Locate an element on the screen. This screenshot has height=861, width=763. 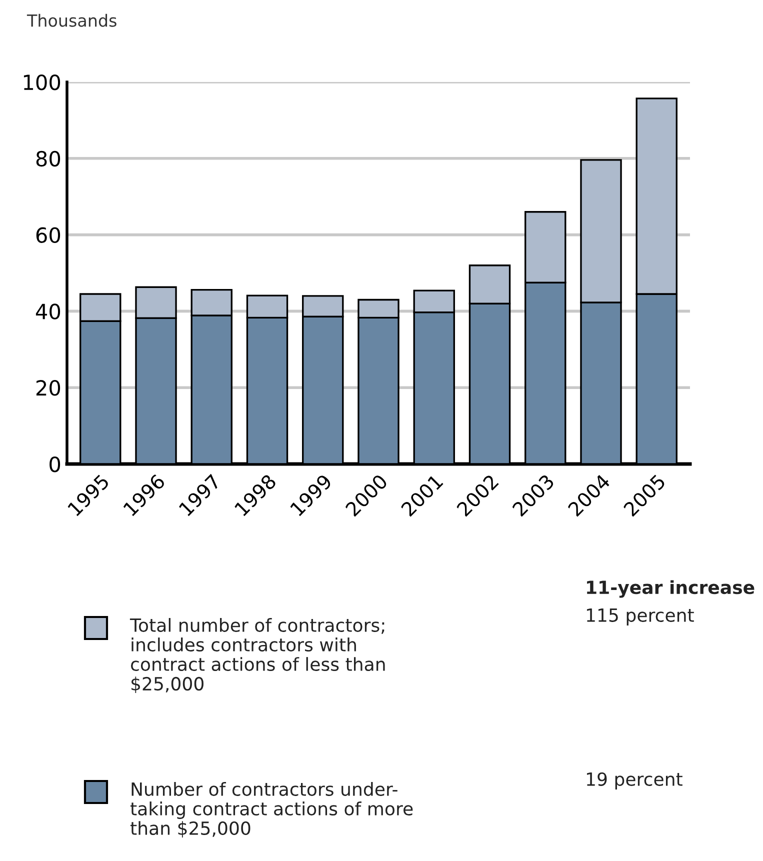
text: 115 percent is located at coordinates (640, 617).